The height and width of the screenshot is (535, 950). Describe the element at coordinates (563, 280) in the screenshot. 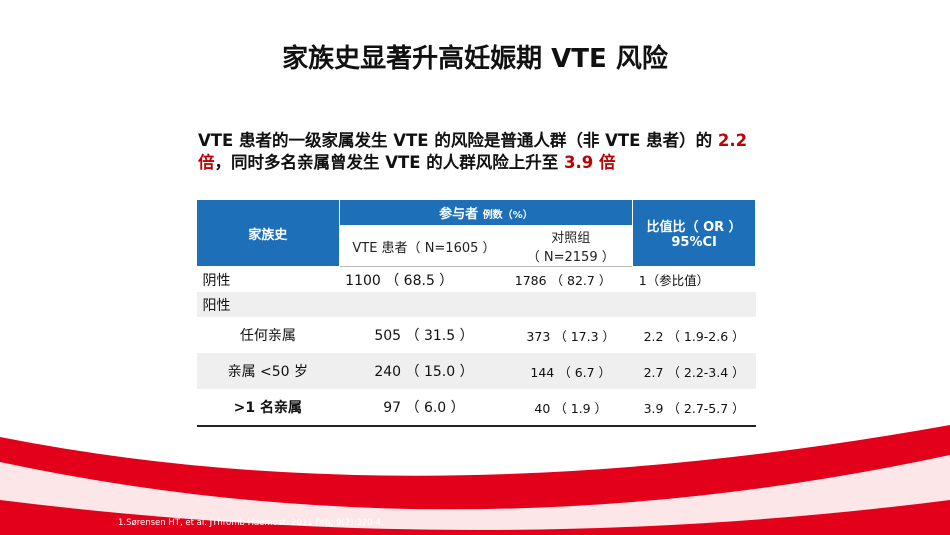

I see `table-cell: 1786 （ 82.7 ）` at that location.